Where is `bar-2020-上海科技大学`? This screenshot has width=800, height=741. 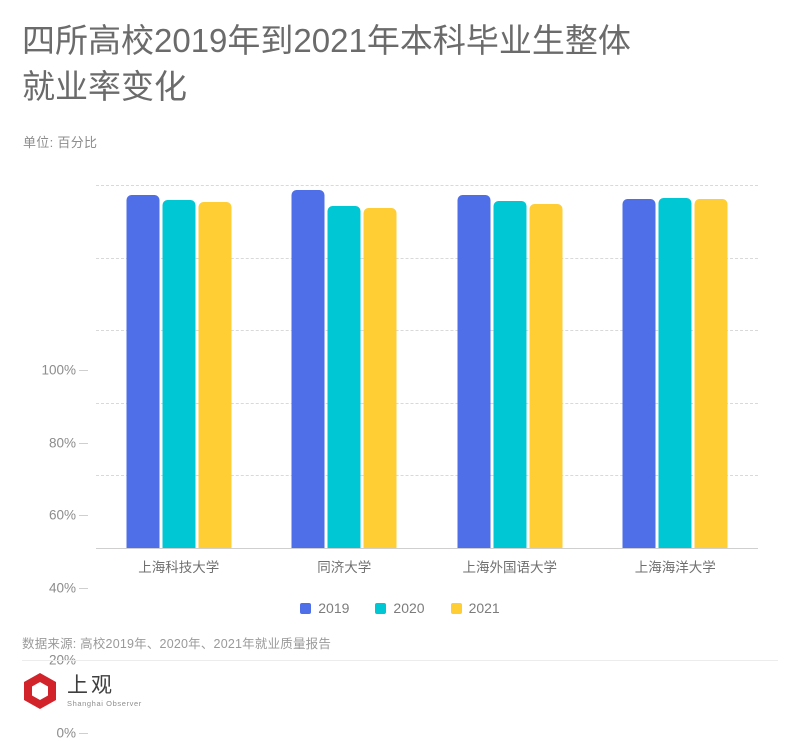
bar-2020-上海科技大学 is located at coordinates (179, 373).